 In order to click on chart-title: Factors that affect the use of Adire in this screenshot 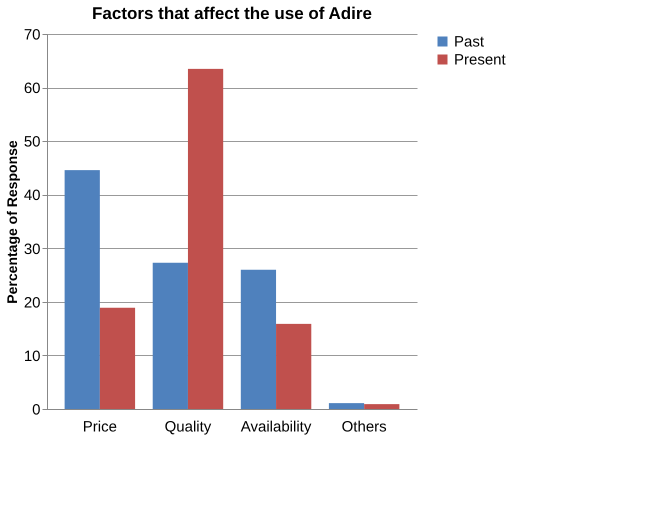, I will do `click(232, 13)`.